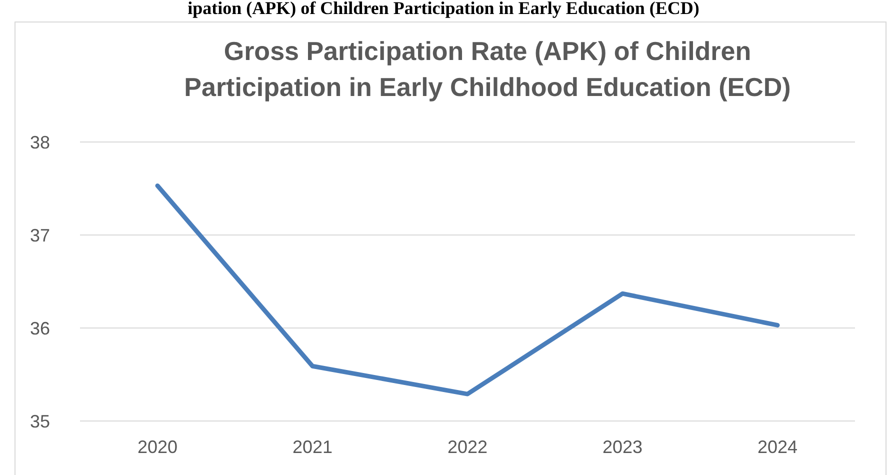 The width and height of the screenshot is (887, 475). Describe the element at coordinates (444, 9) in the screenshot. I see `text: ipation (APK) of Children Participation in Early Education (ECD)` at that location.